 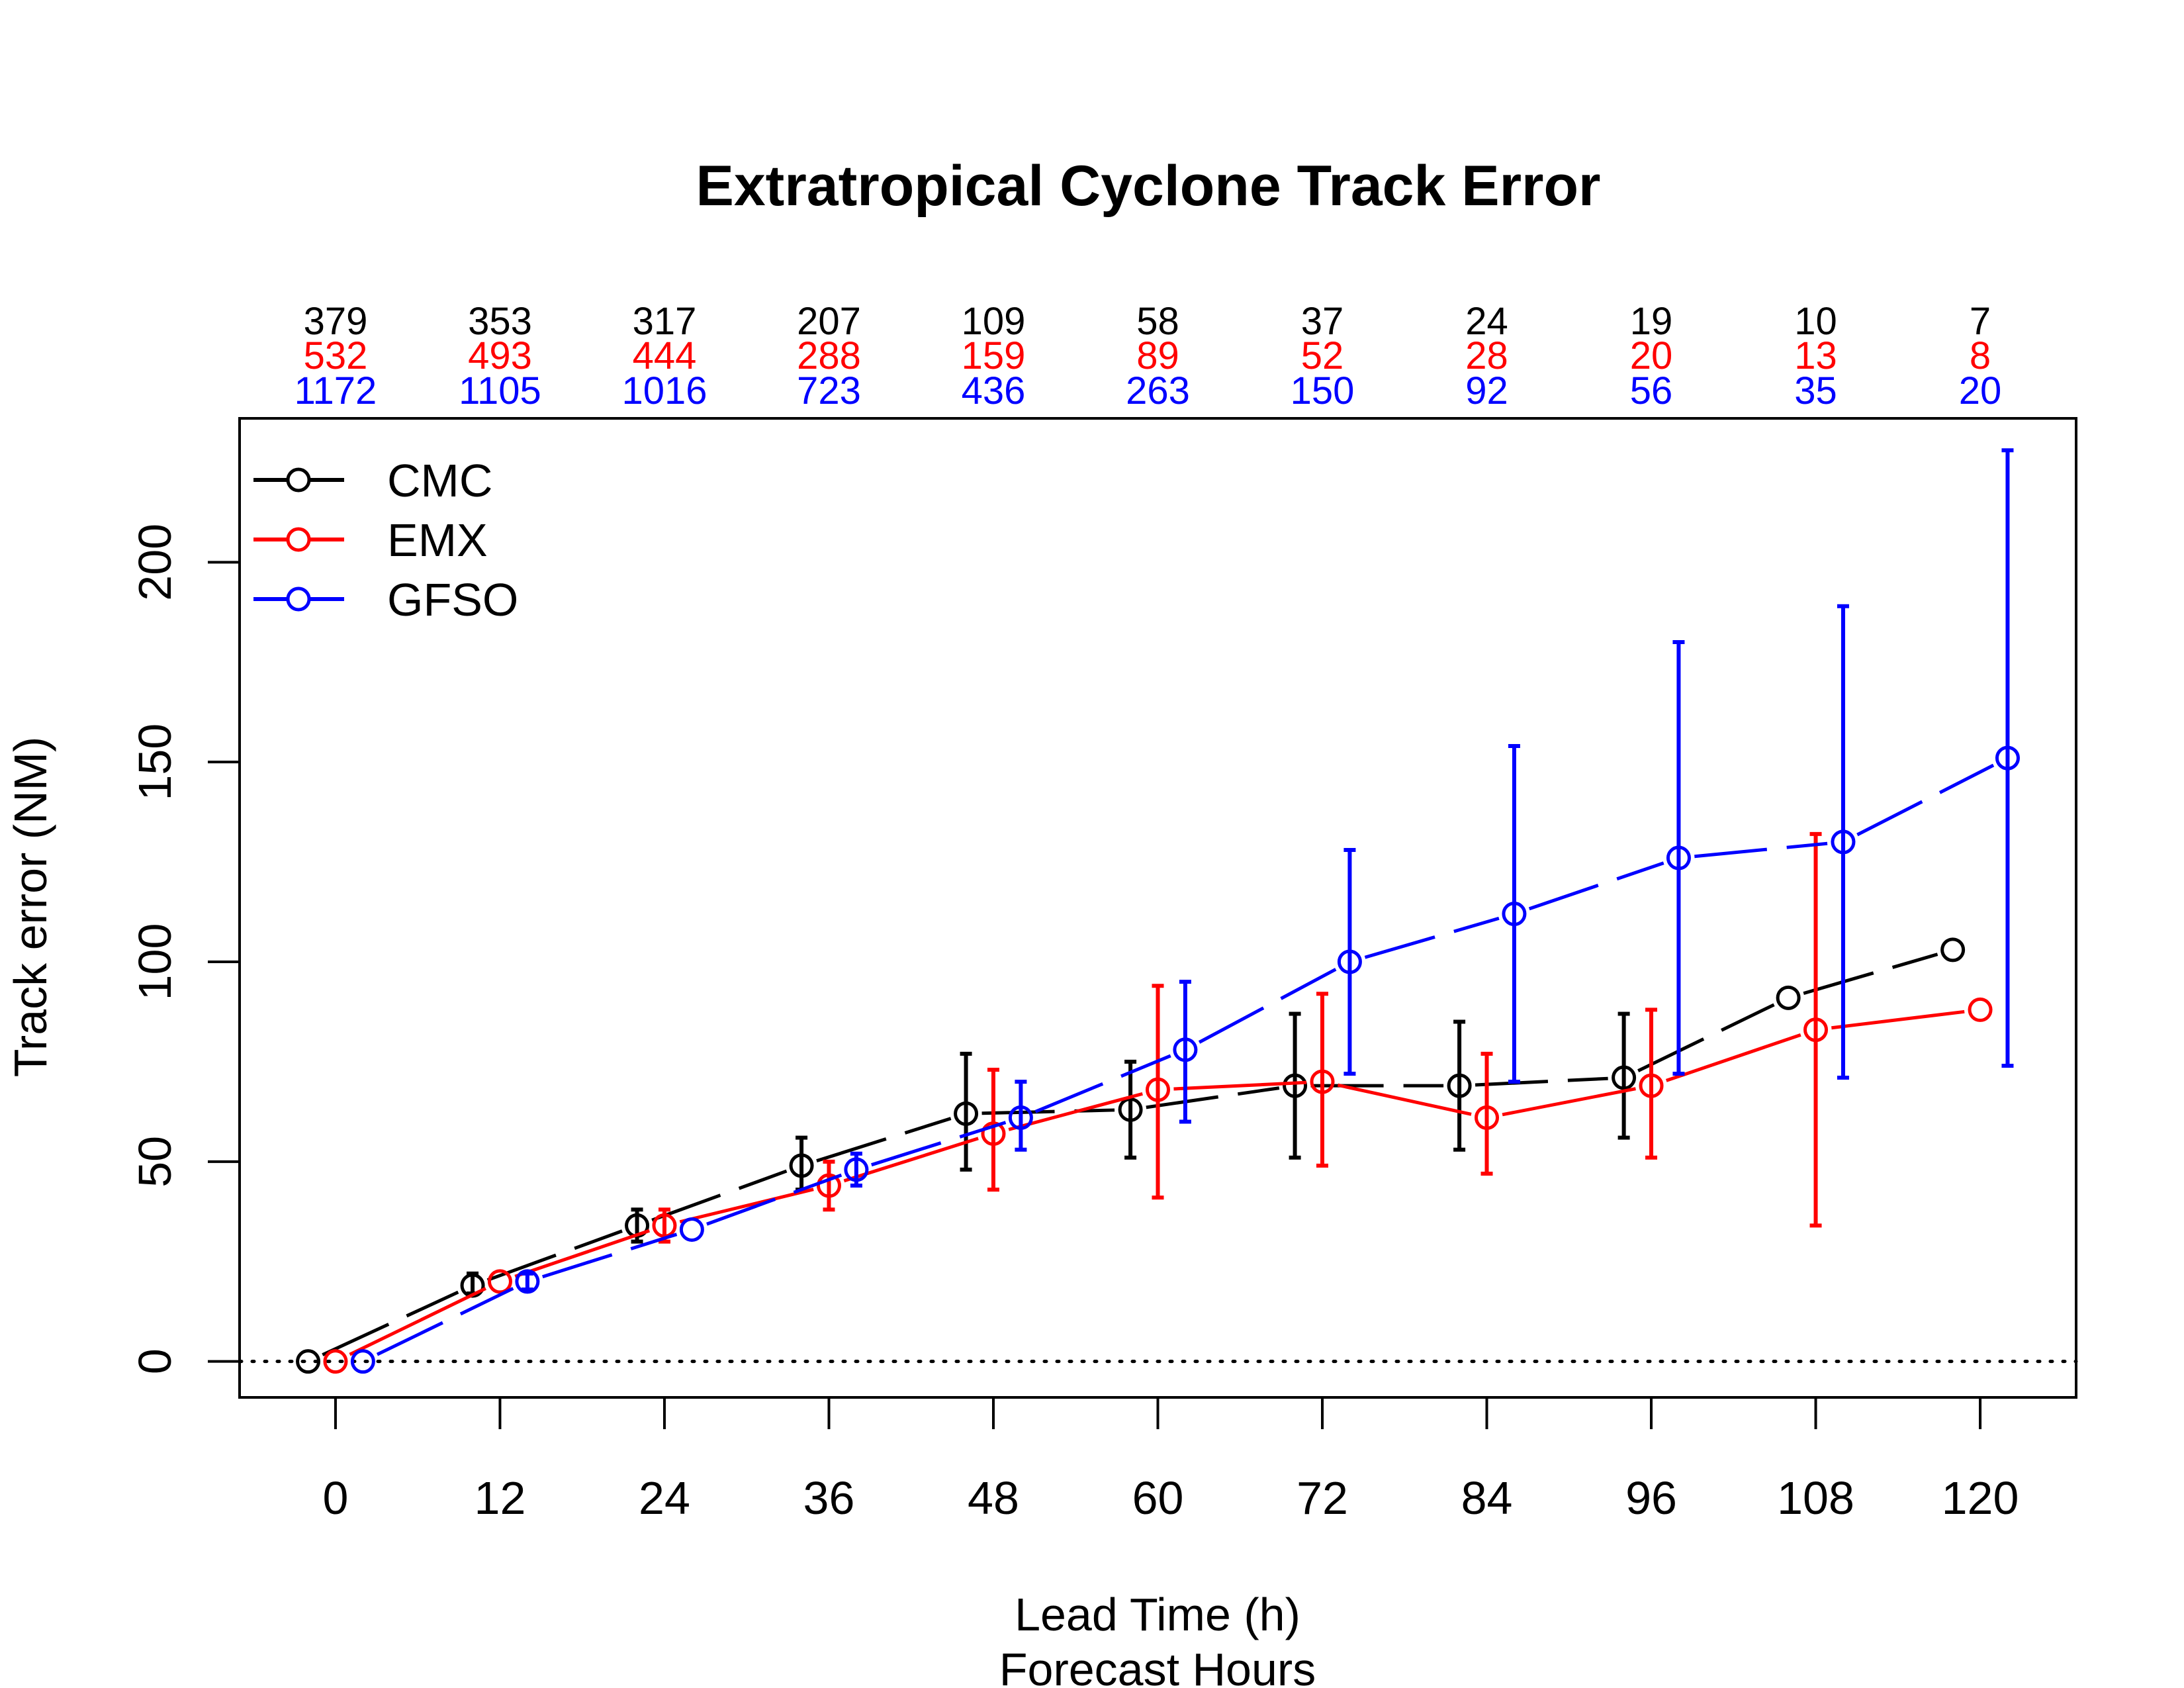 What do you see at coordinates (1158, 390) in the screenshot?
I see `sample-count-gfso: 263` at bounding box center [1158, 390].